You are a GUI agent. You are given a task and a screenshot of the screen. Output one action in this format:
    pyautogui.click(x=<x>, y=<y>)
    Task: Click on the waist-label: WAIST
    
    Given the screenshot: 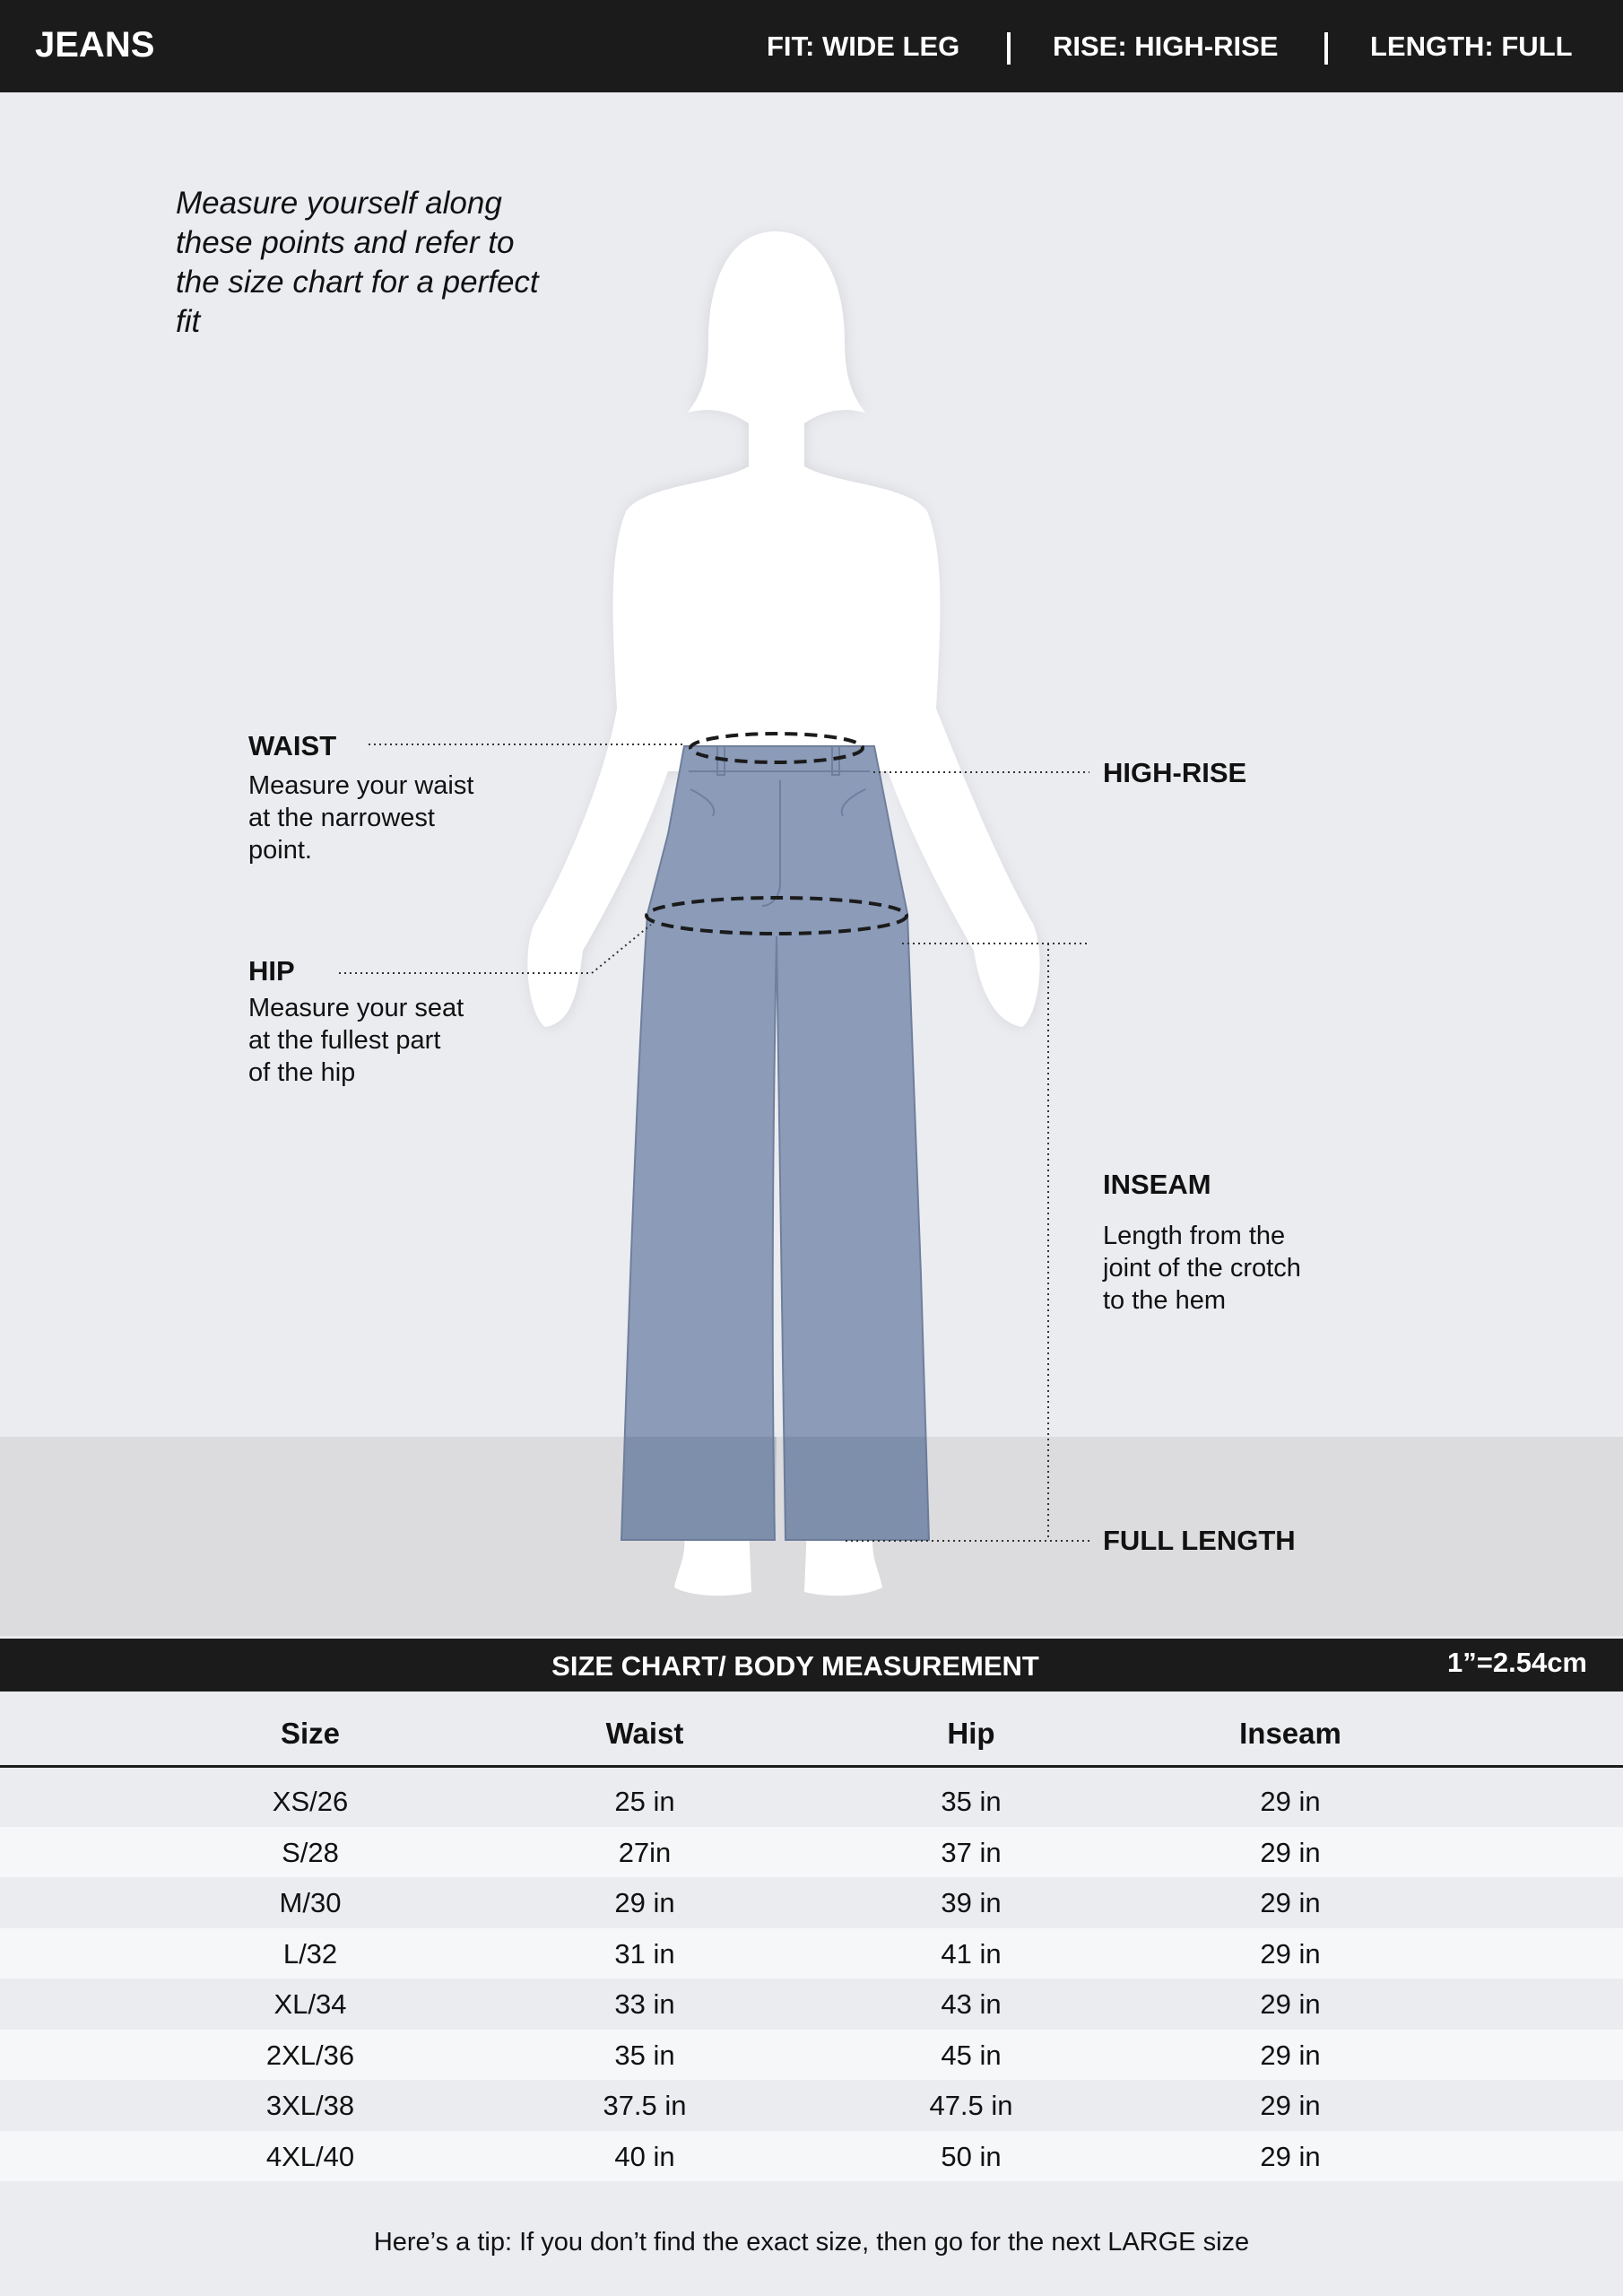 What is the action you would take?
    pyautogui.click(x=292, y=745)
    